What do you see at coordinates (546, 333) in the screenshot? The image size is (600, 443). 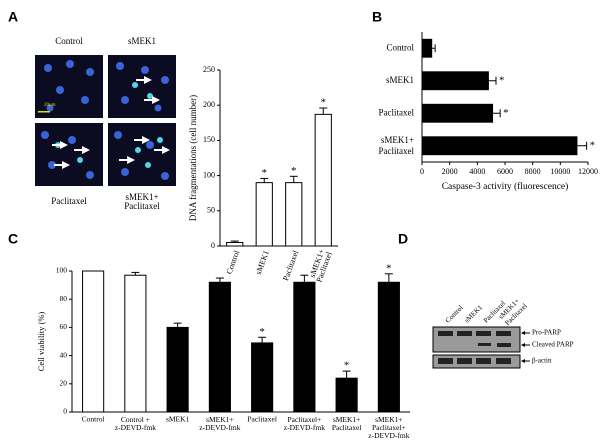 I see `blot-row-label: Pro-PARP` at bounding box center [546, 333].